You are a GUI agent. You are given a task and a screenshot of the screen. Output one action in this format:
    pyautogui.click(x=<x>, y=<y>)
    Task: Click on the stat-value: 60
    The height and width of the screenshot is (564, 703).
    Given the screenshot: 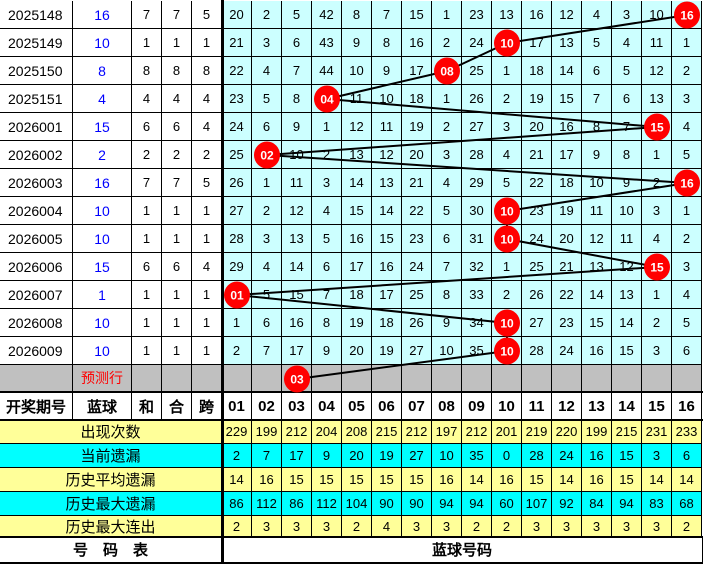 What is the action you would take?
    pyautogui.click(x=507, y=504)
    